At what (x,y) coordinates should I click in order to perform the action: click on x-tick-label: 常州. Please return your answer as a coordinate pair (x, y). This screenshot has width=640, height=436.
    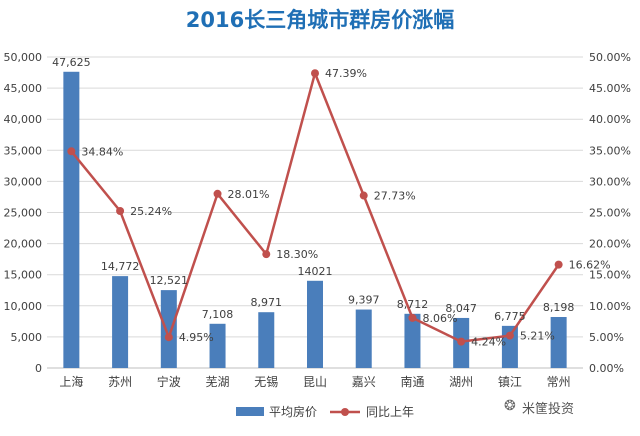
    Looking at the image, I should click on (559, 382).